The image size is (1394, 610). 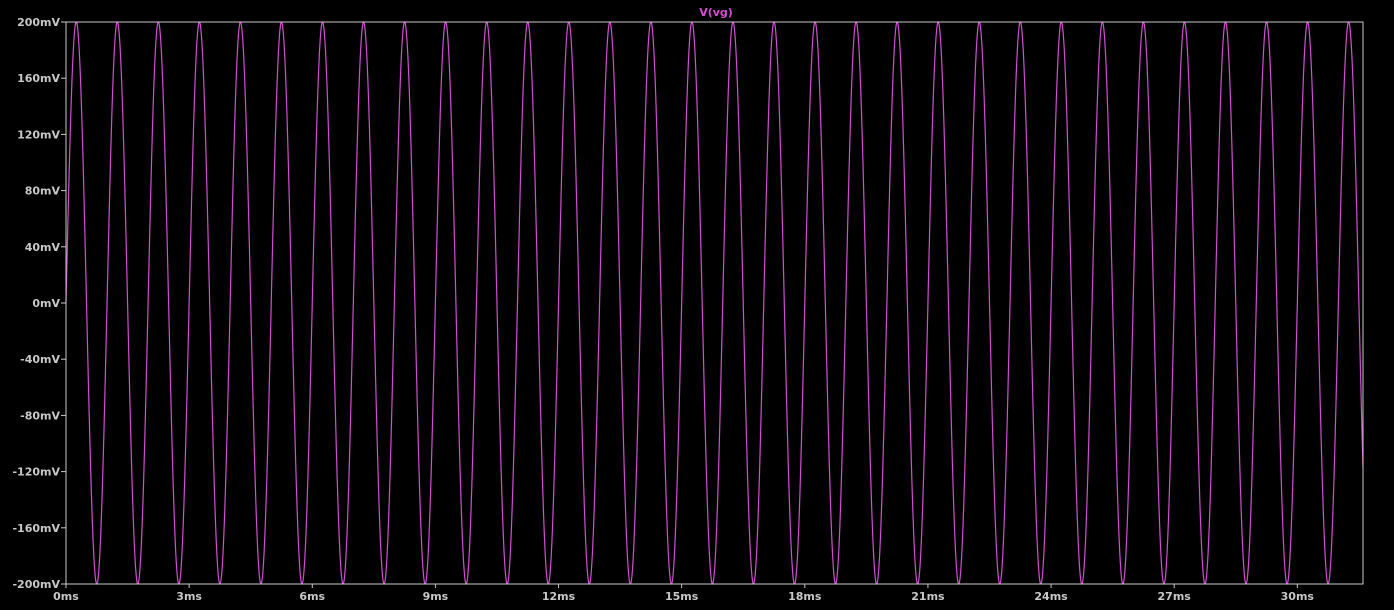 I want to click on y-tick-label: -200mV, so click(x=36, y=584).